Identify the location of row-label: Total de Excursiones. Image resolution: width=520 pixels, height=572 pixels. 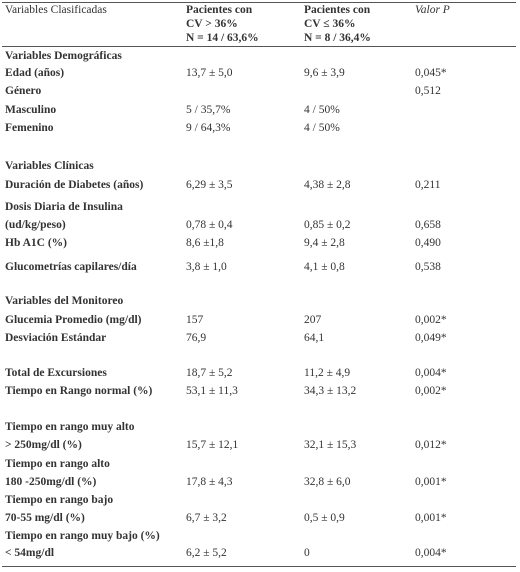
(56, 373).